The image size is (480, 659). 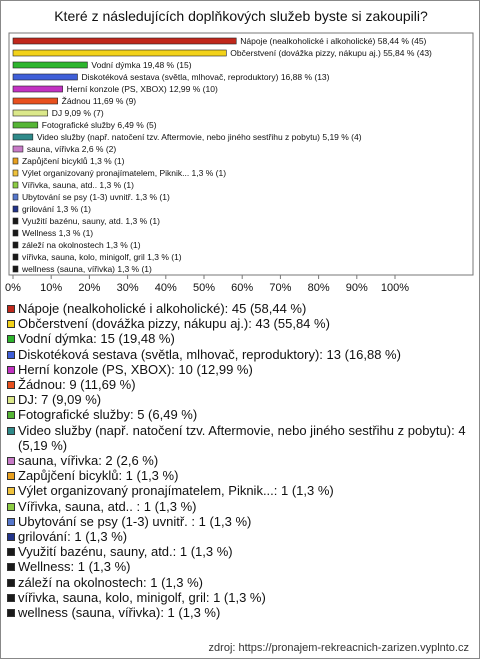 What do you see at coordinates (240, 612) in the screenshot?
I see `legend-item: wellness (sauna, vířivka): 1 (1,3 %)` at bounding box center [240, 612].